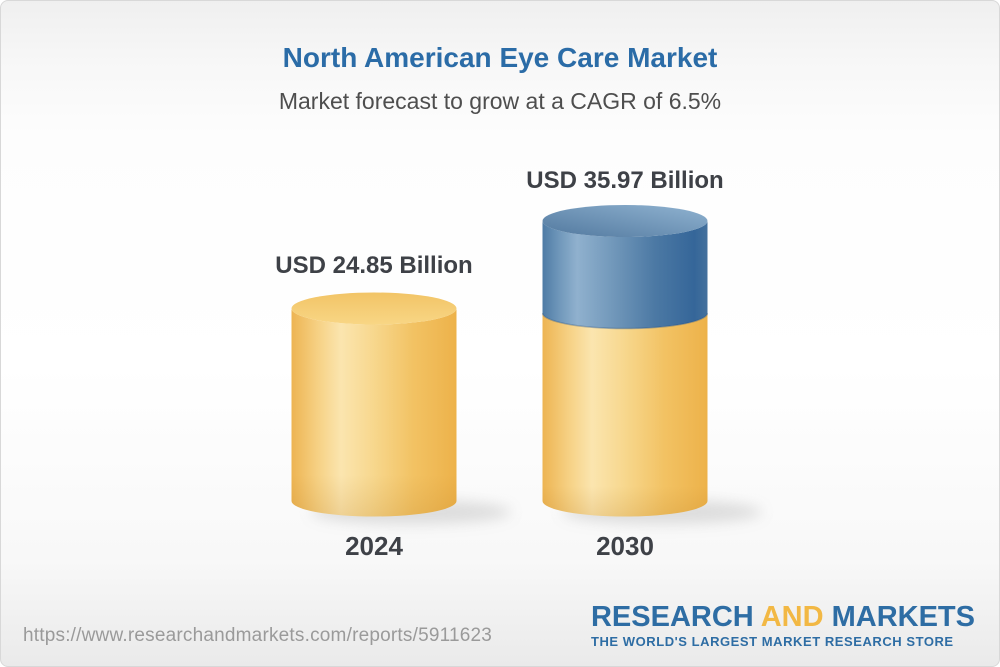 The width and height of the screenshot is (1000, 667). Describe the element at coordinates (675, 617) in the screenshot. I see `logo-word-research: RESEARCH` at that location.